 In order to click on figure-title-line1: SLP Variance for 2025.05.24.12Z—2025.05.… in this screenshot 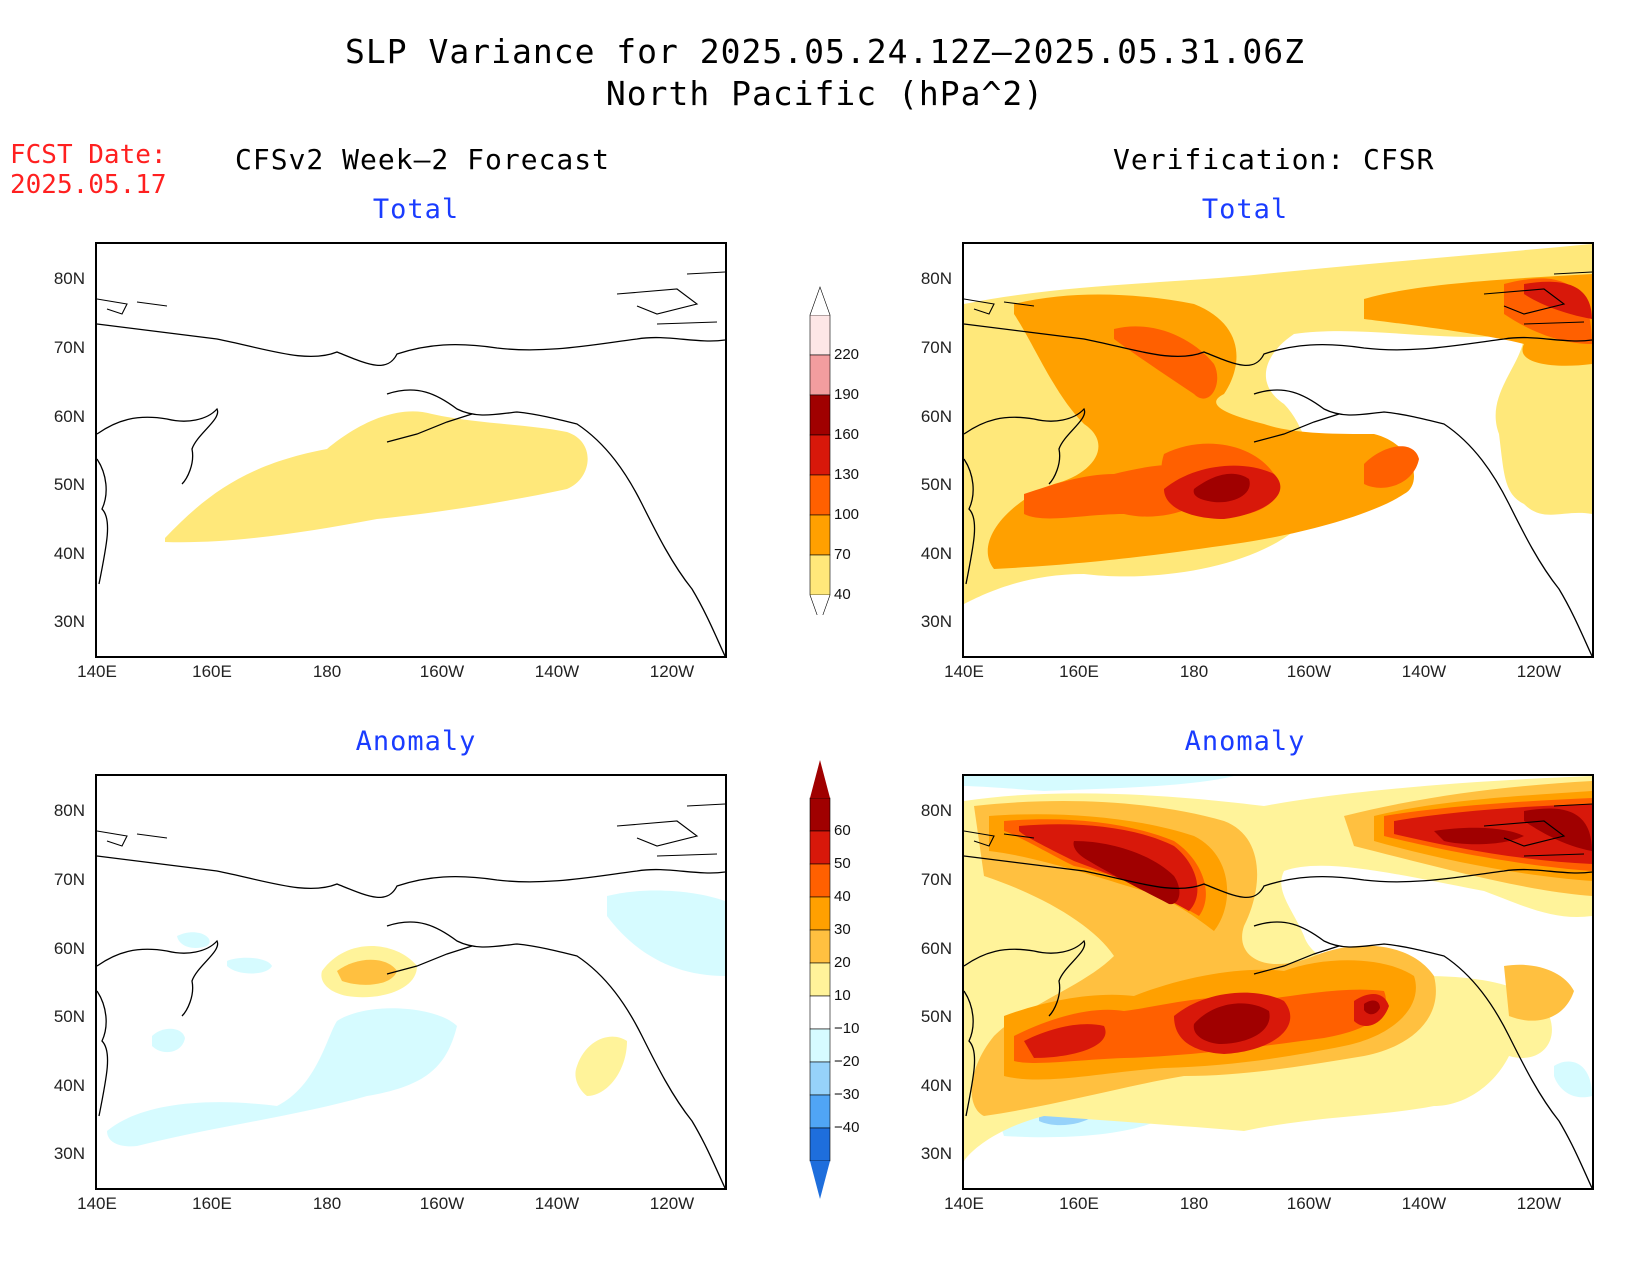, I will do `click(825, 51)`.